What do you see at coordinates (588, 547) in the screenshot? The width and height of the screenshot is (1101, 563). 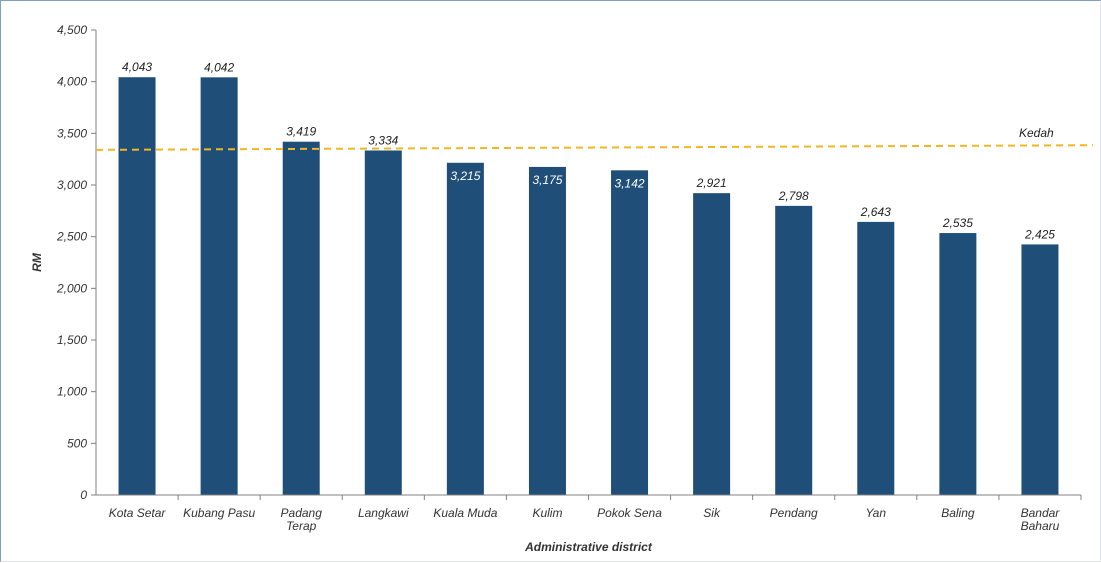 I see `x-axis-title: Administrative district` at bounding box center [588, 547].